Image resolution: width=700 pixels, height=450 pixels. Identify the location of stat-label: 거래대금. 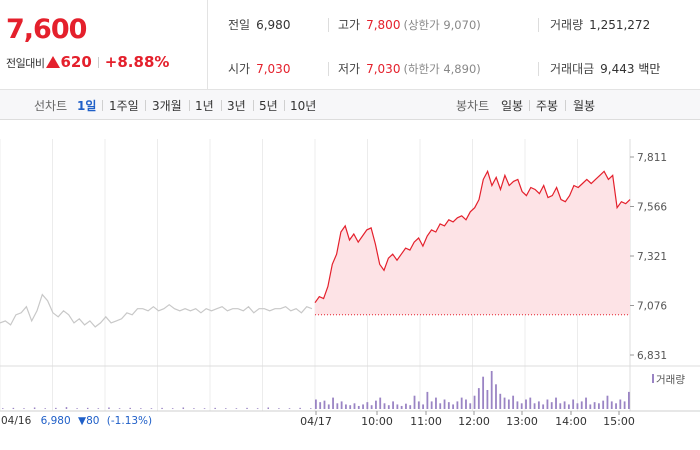
(572, 69).